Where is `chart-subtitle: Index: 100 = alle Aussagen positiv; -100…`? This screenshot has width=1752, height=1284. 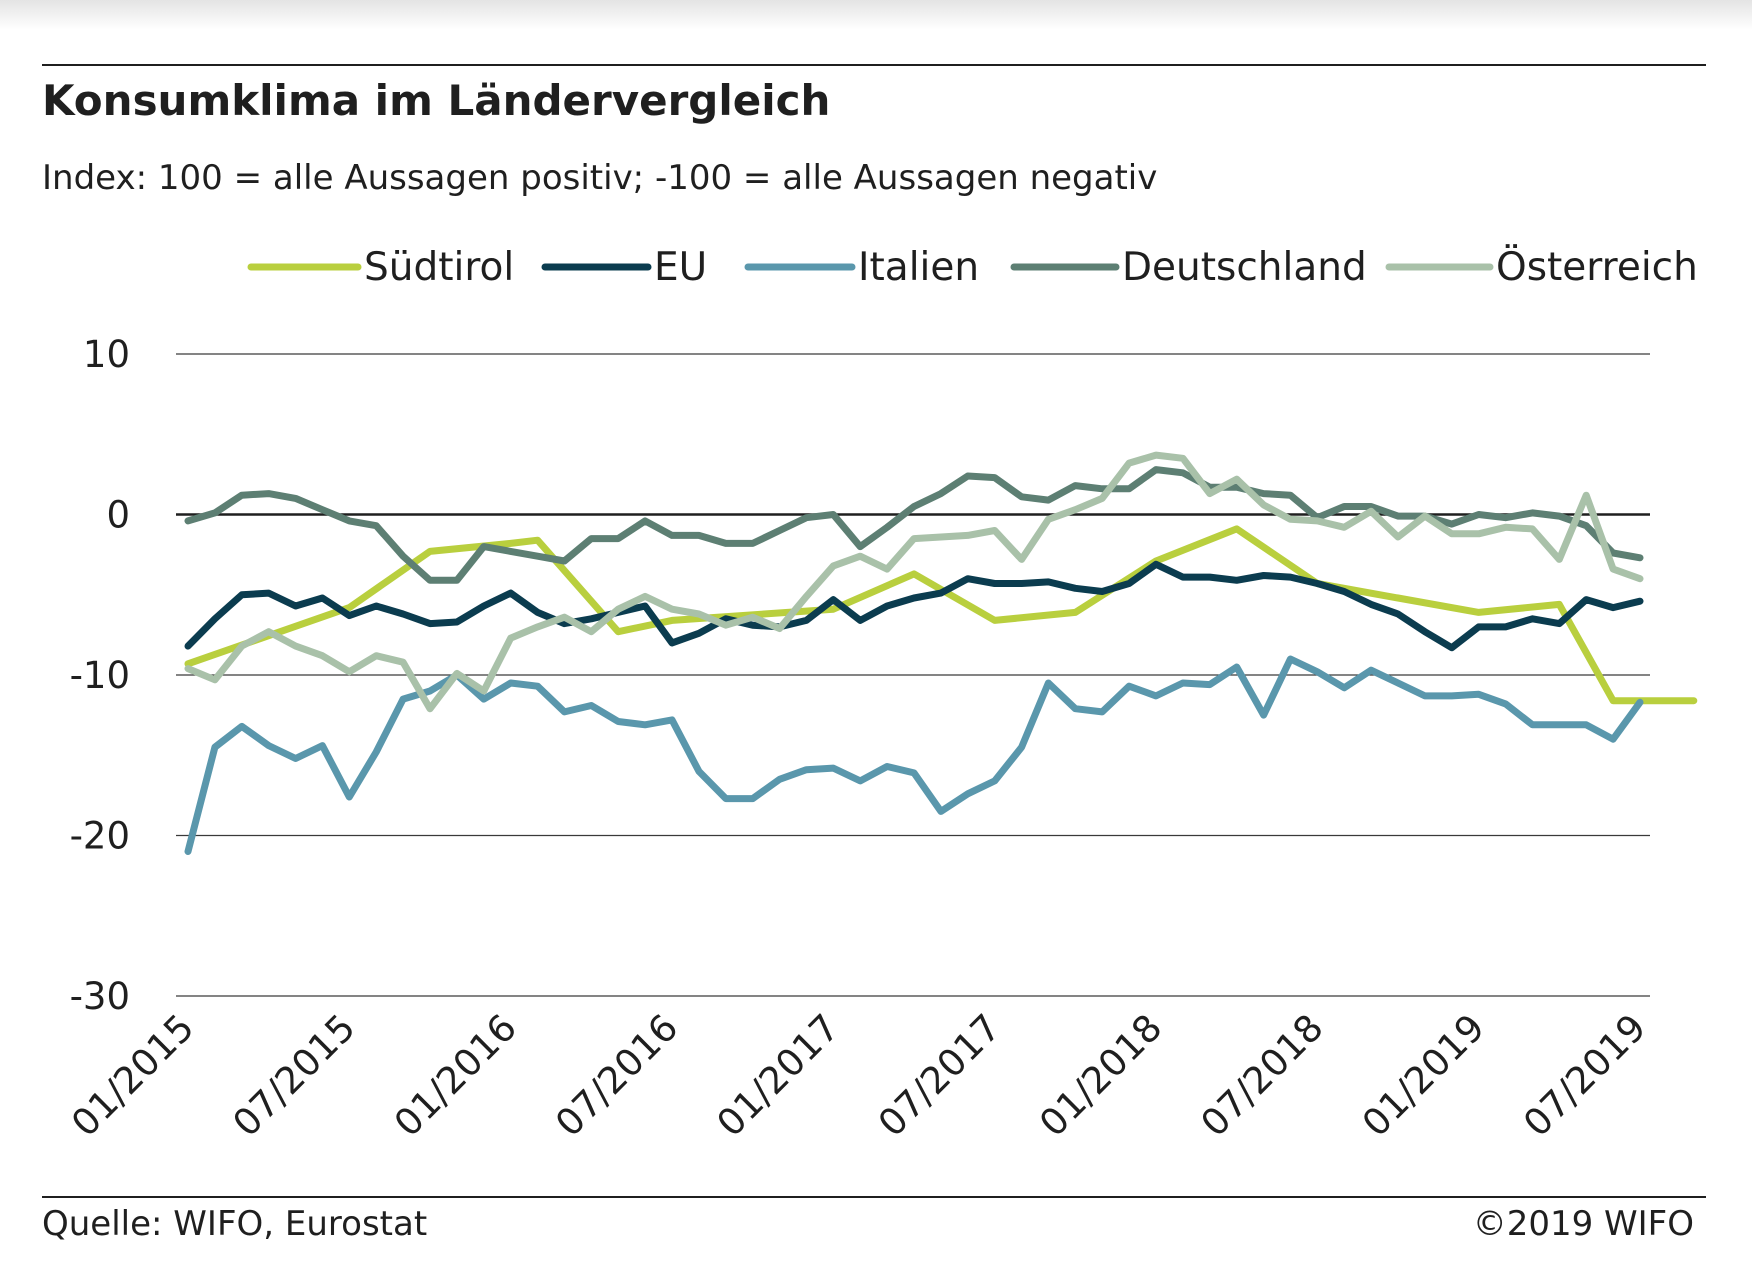 chart-subtitle: Index: 100 = alle Aussagen positiv; -100… is located at coordinates (600, 178).